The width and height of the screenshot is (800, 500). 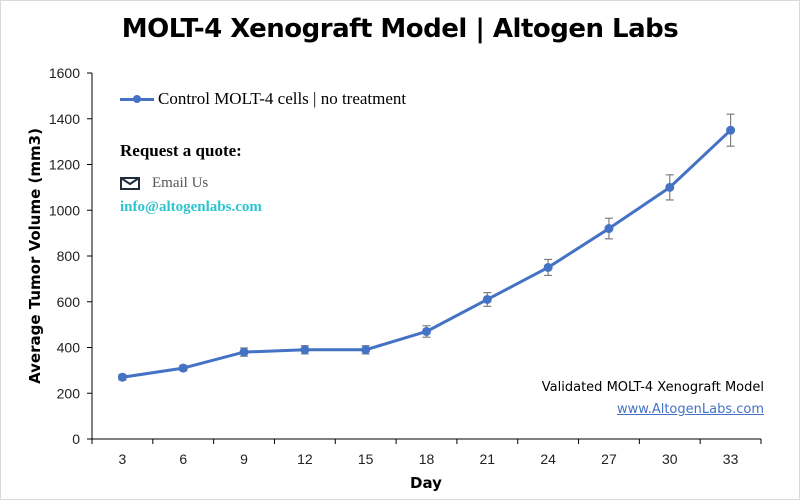 What do you see at coordinates (400, 29) in the screenshot?
I see `chart-title: MOLT-4 Xenograft Model | Altogen Labs` at bounding box center [400, 29].